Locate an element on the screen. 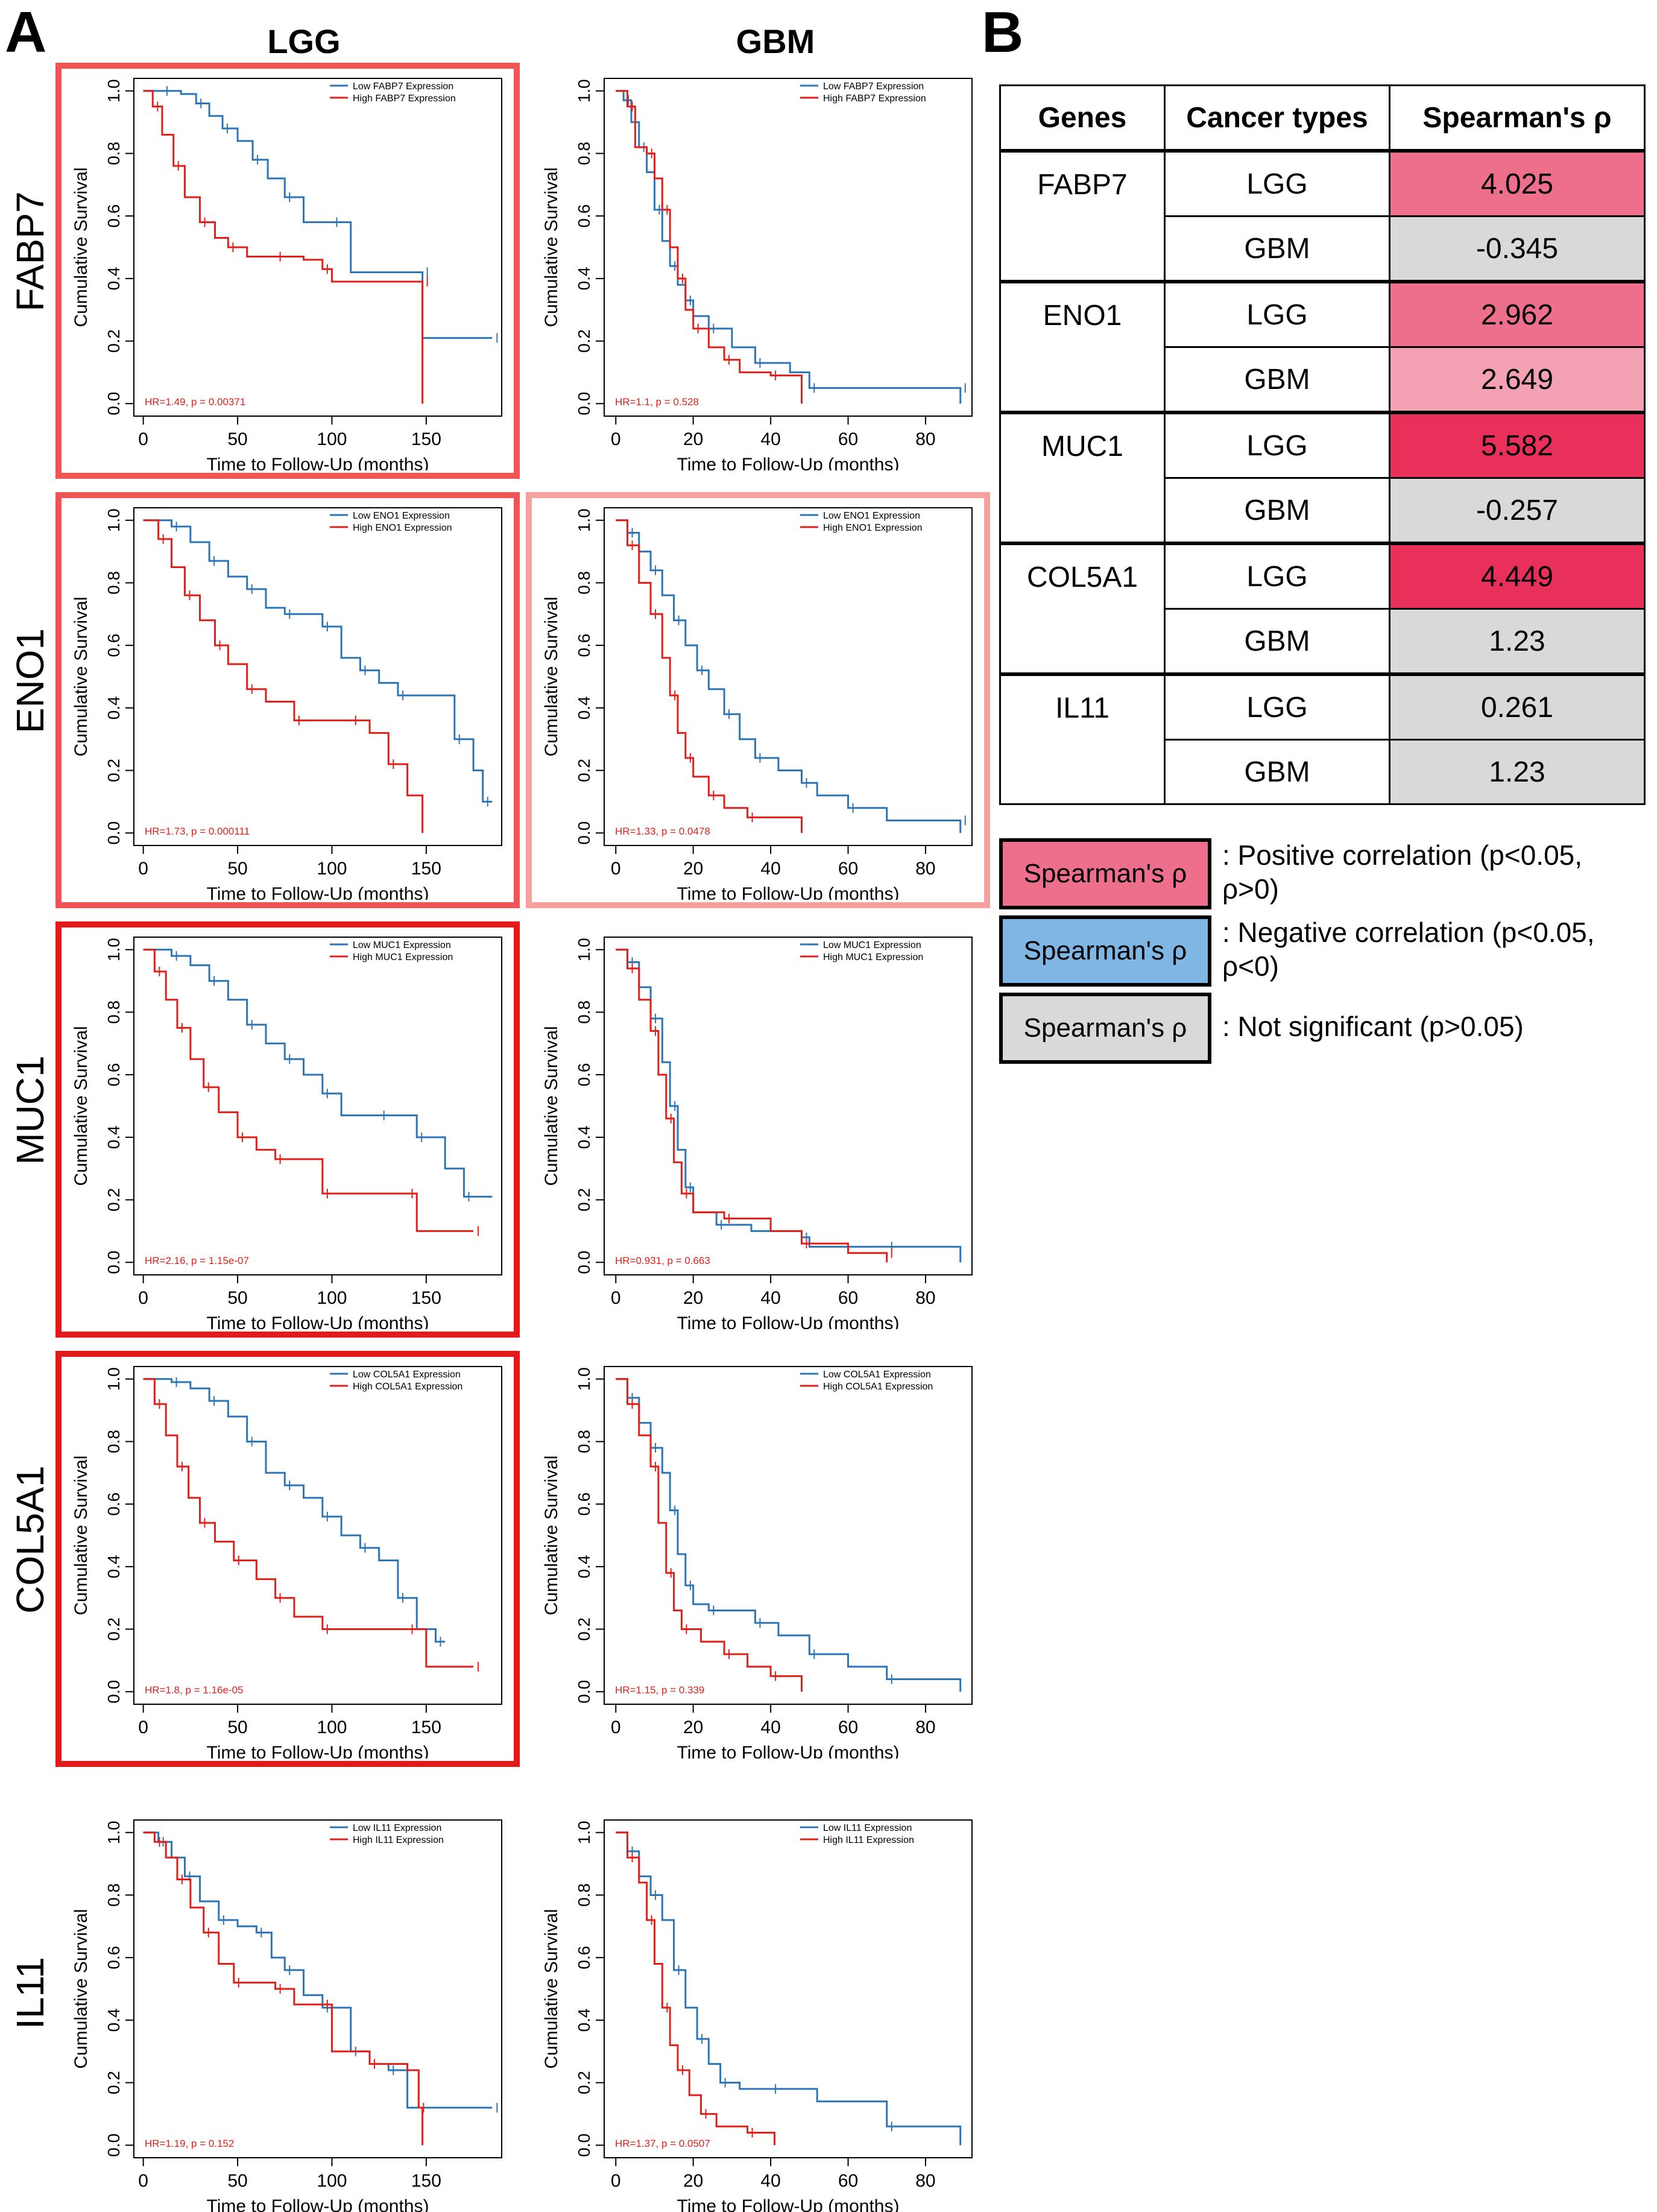  hr-annotation: HR=0.931, p = 0.663 is located at coordinates (663, 1260).